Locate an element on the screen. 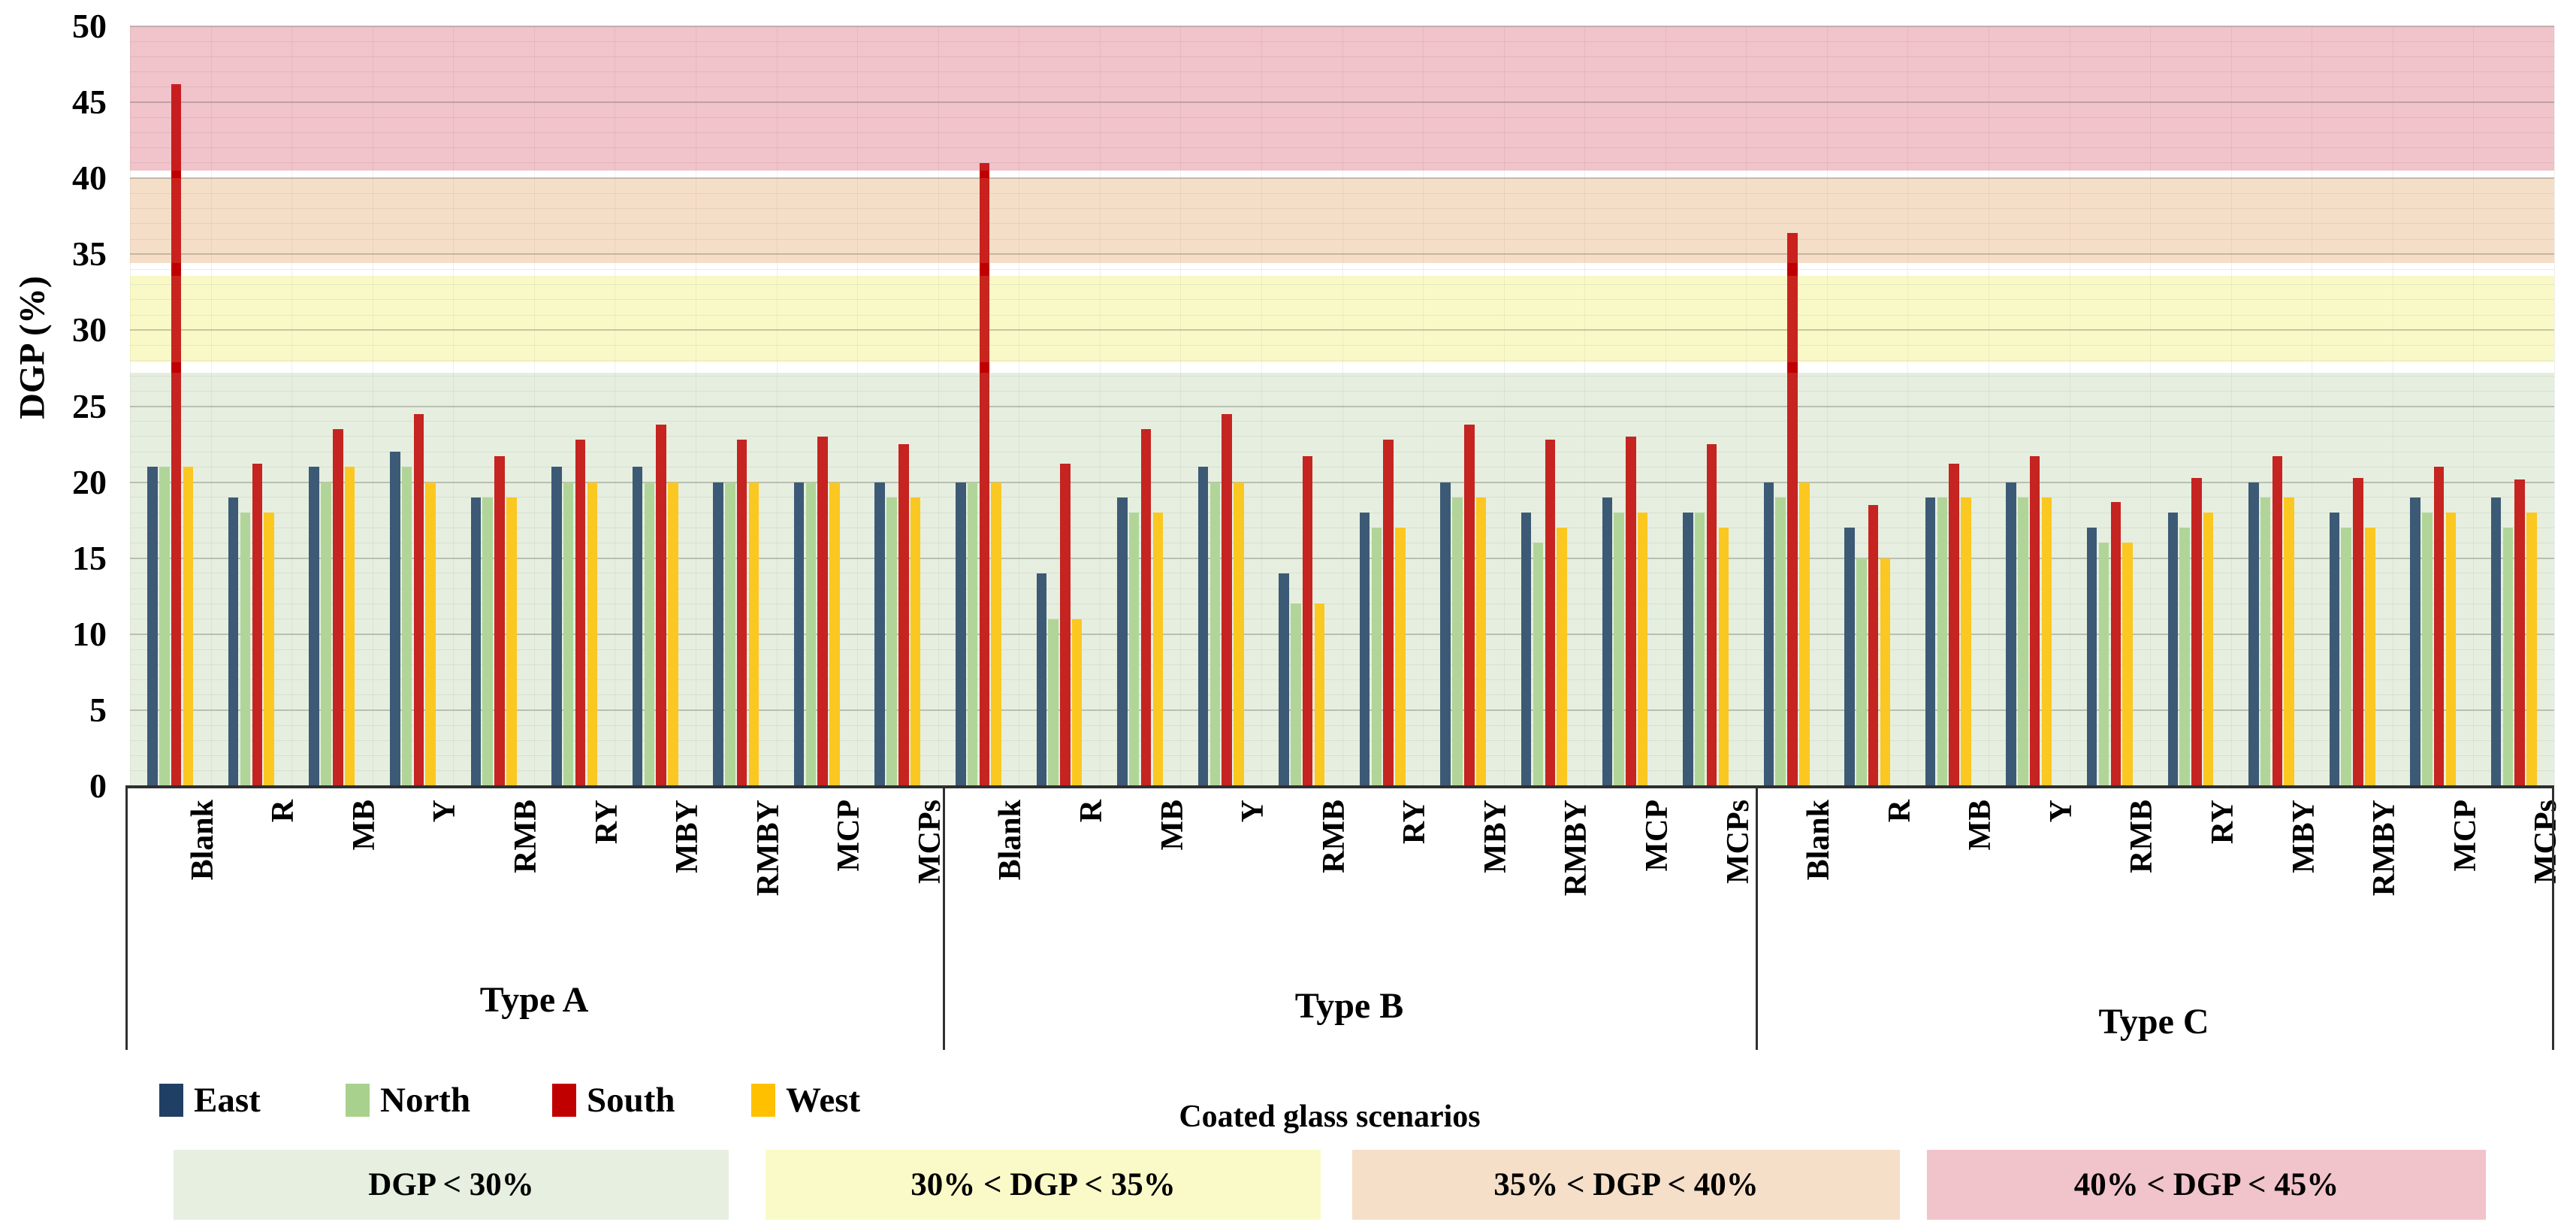  band-legend-item: 35% < DGP < 40% is located at coordinates (1626, 1185).